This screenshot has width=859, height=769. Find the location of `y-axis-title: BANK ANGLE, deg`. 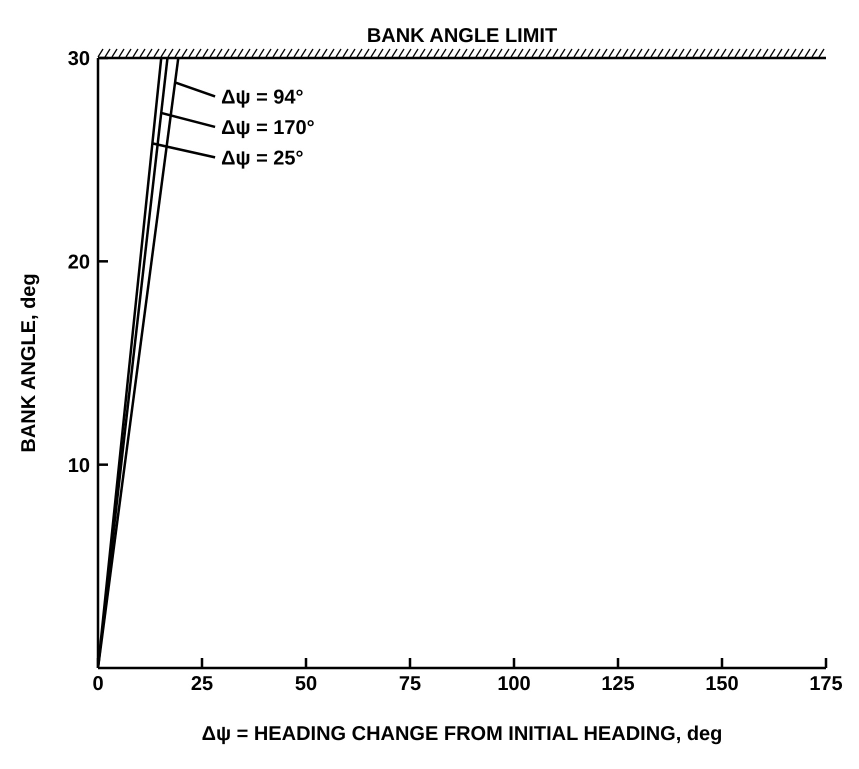

y-axis-title: BANK ANGLE, deg is located at coordinates (29, 363).